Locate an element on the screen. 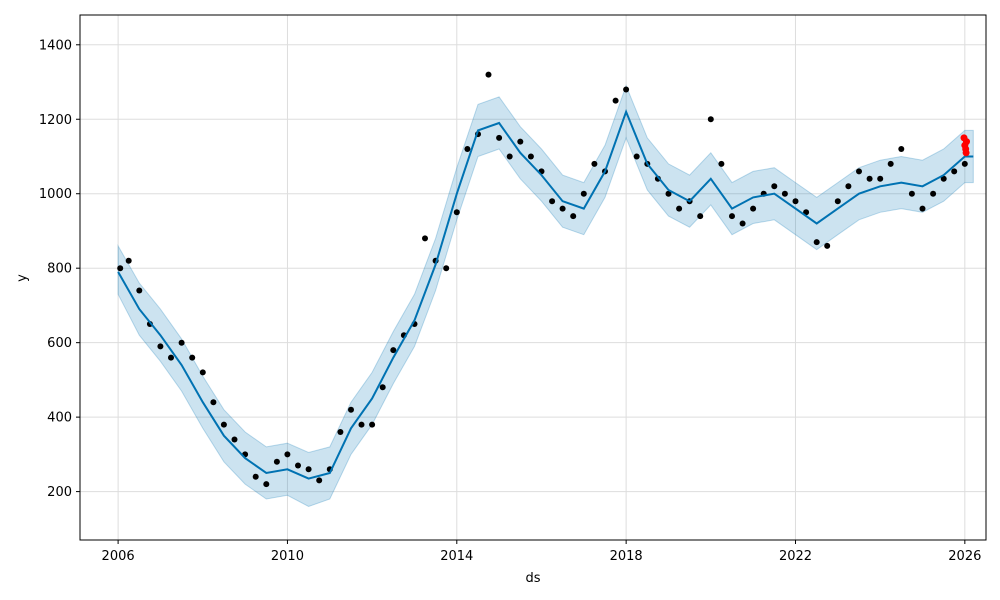 Image resolution: width=1000 pixels, height=600 pixels. y-tick-label: 1000 is located at coordinates (55, 194).